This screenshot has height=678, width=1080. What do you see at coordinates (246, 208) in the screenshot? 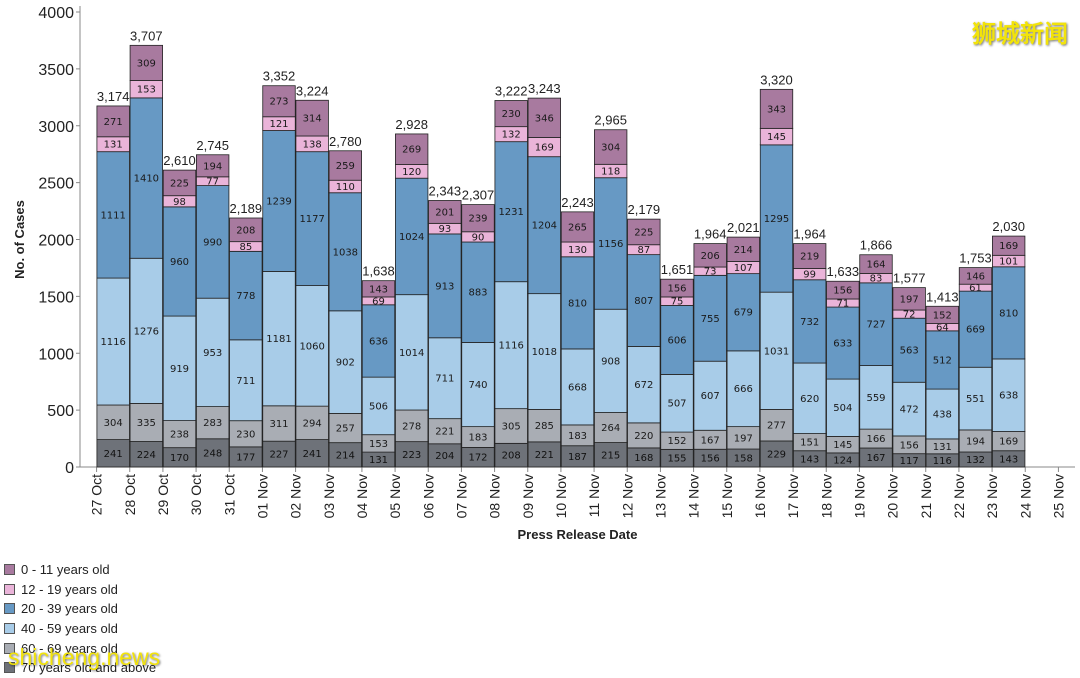
I see `bar-total-label: 2,189` at bounding box center [246, 208].